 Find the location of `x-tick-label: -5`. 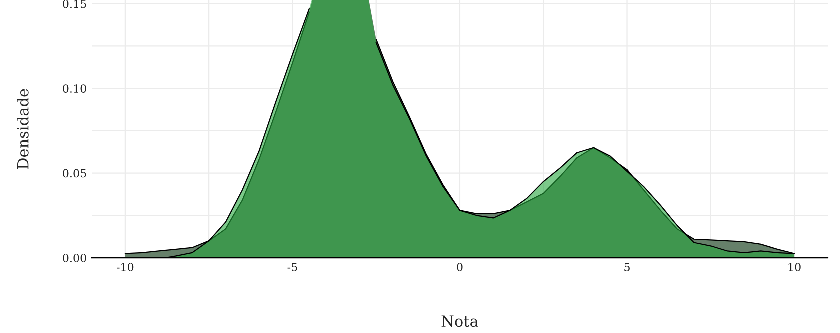

x-tick-label: -5 is located at coordinates (293, 267).